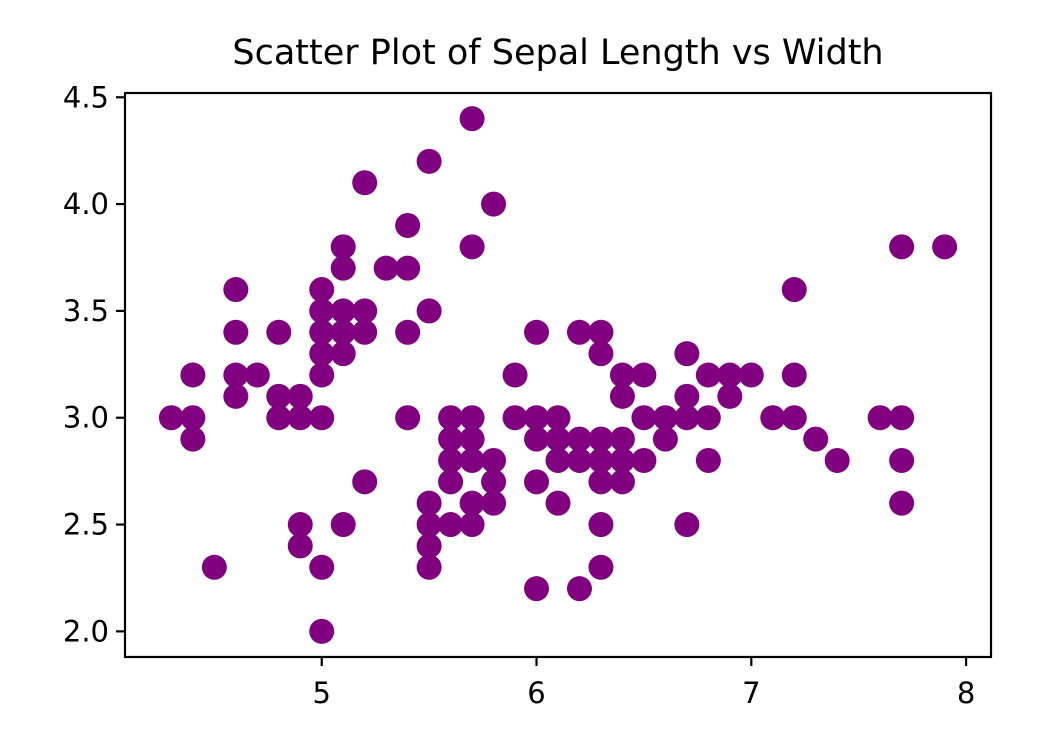 This screenshot has height=756, width=1053. I want to click on x-tick-label: 7, so click(751, 693).